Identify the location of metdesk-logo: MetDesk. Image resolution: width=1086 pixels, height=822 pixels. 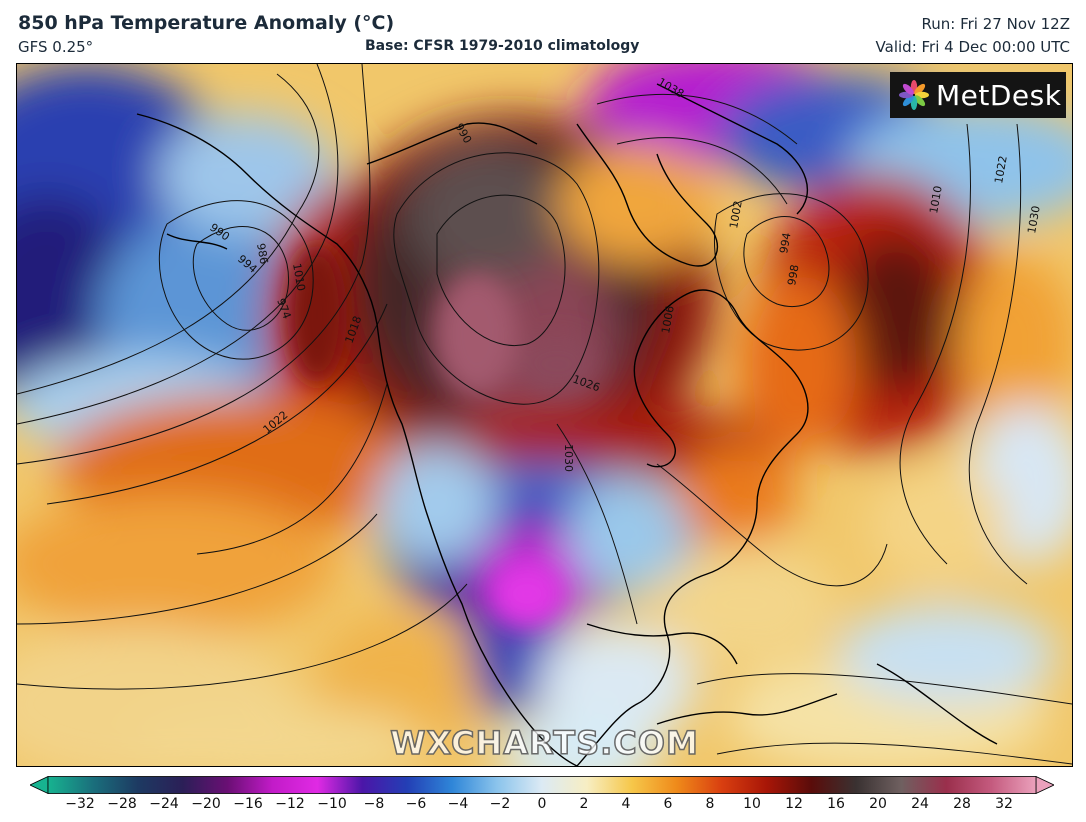
(978, 95).